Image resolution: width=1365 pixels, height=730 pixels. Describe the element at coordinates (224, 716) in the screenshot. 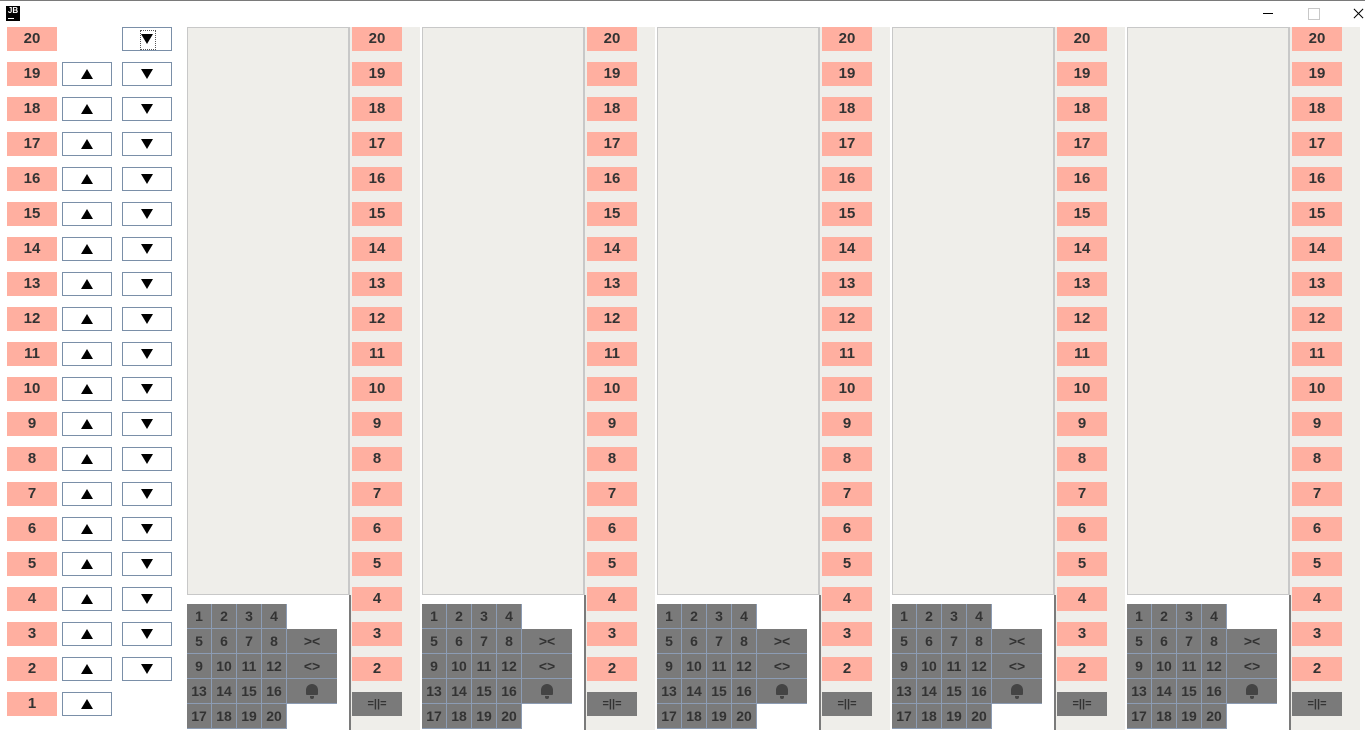

I see `cabin-floor-button-18: 18` at that location.